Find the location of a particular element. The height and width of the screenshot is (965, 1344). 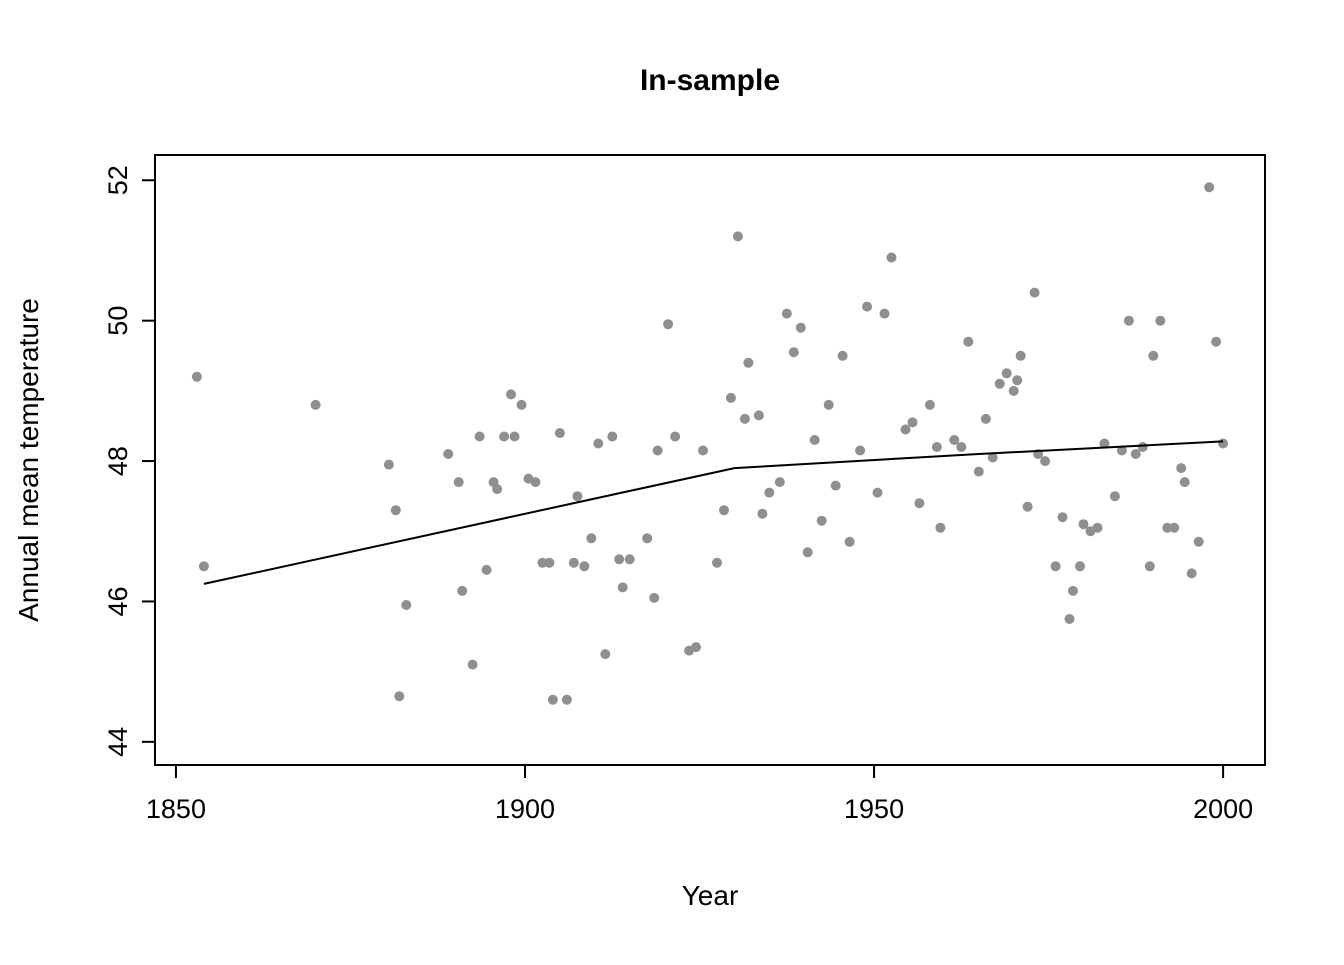

y-axis-ticks: 44 46 48 50 52 is located at coordinates (129, 461).